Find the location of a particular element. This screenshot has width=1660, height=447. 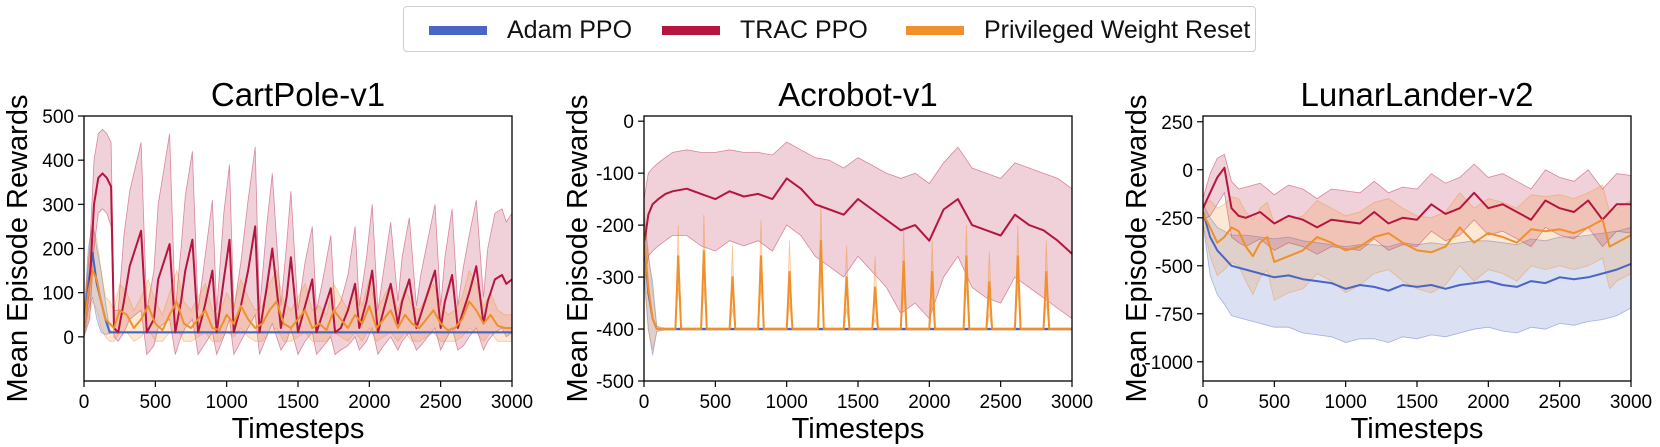

y-tick-label: 100 is located at coordinates (58, 294).